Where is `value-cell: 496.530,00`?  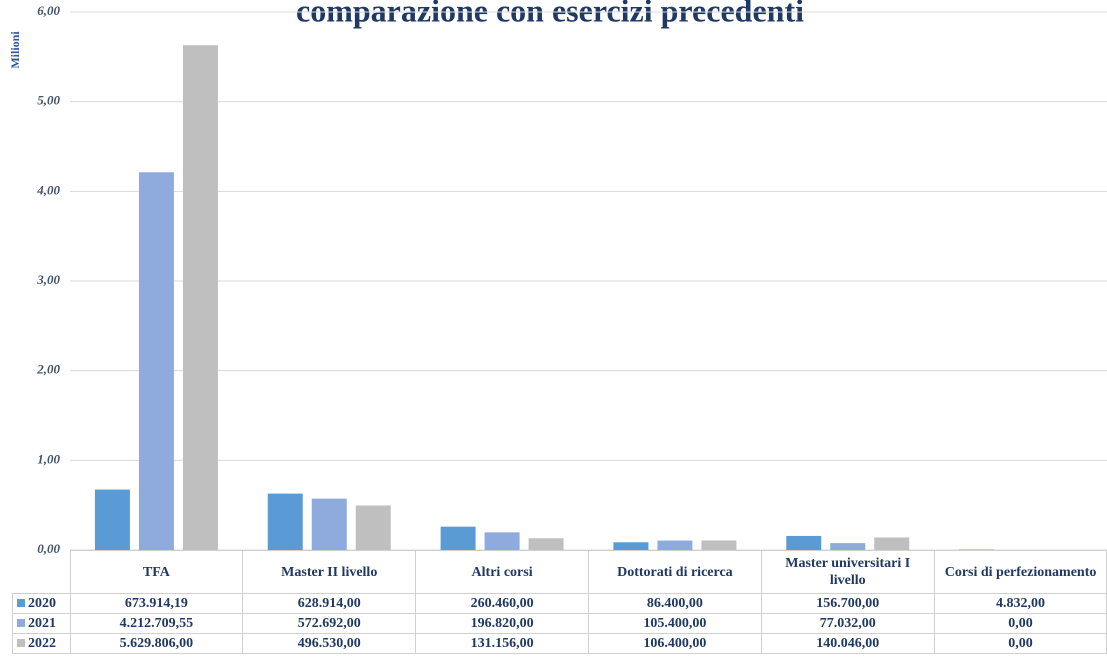
value-cell: 496.530,00 is located at coordinates (329, 643).